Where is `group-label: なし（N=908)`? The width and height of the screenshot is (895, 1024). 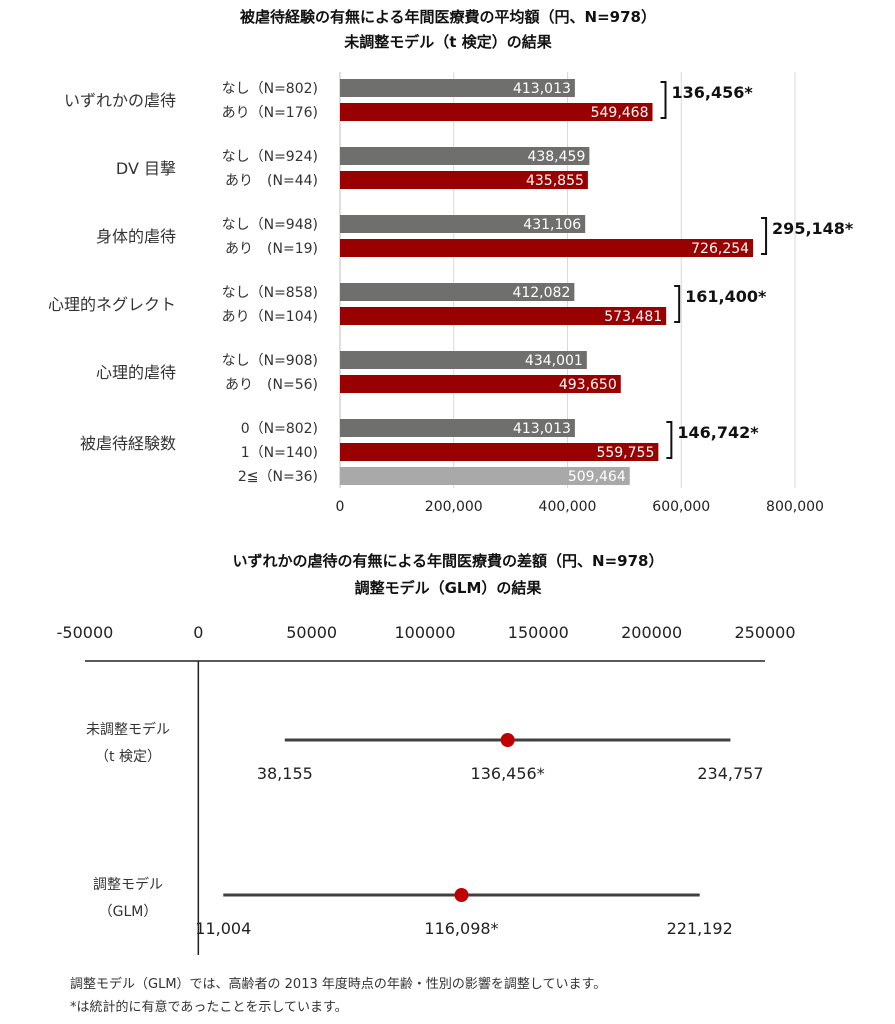 group-label: なし（N=908) is located at coordinates (270, 361).